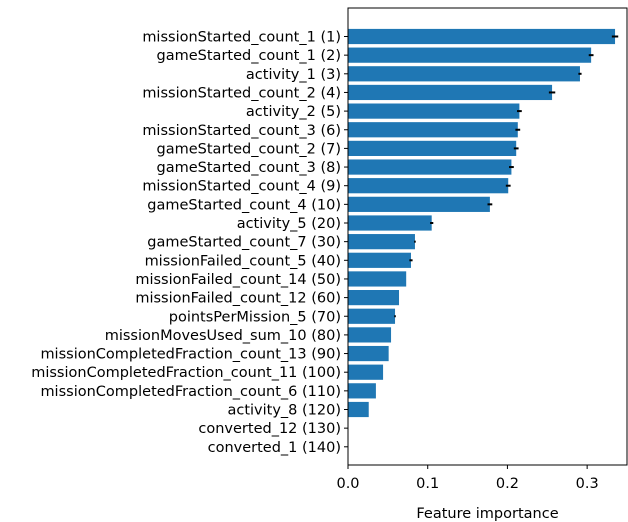 This screenshot has width=628, height=522. What do you see at coordinates (274, 448) in the screenshot?
I see `y-tick-label: converted_1 (140)` at bounding box center [274, 448].